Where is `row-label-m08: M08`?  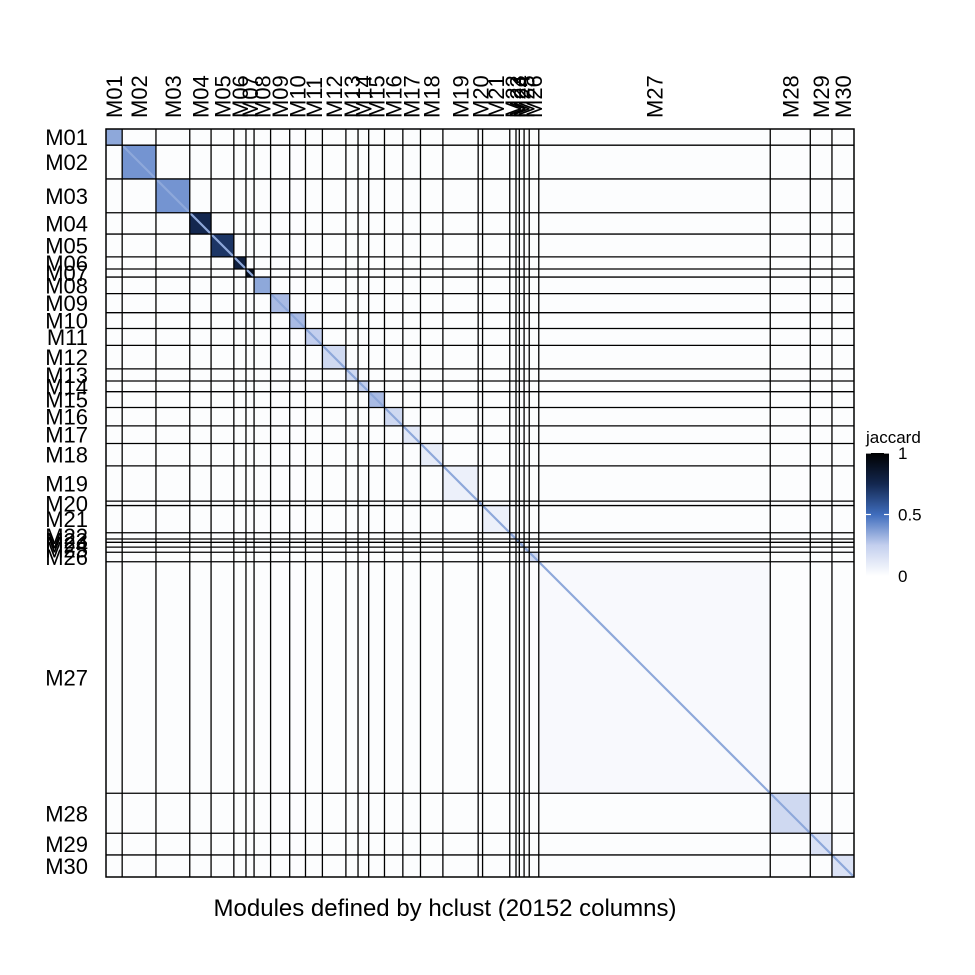 row-label-m08: M08 is located at coordinates (66, 285).